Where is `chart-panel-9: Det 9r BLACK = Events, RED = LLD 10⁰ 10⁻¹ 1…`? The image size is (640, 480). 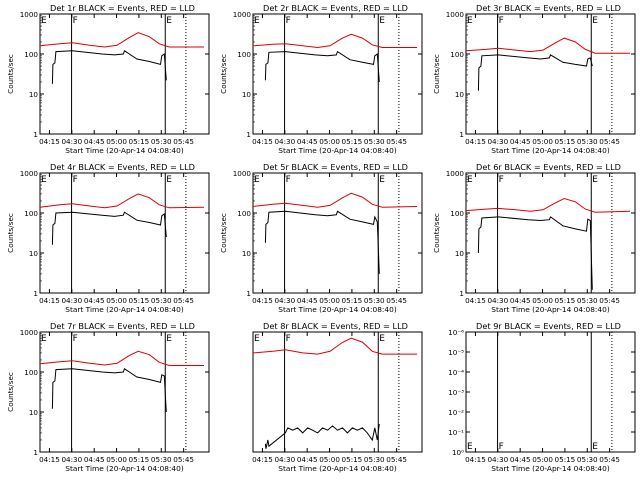
chart-panel-9: Det 9r BLACK = Events, RED = LLD 10⁰ 10⁻¹ 1… is located at coordinates (542, 397).